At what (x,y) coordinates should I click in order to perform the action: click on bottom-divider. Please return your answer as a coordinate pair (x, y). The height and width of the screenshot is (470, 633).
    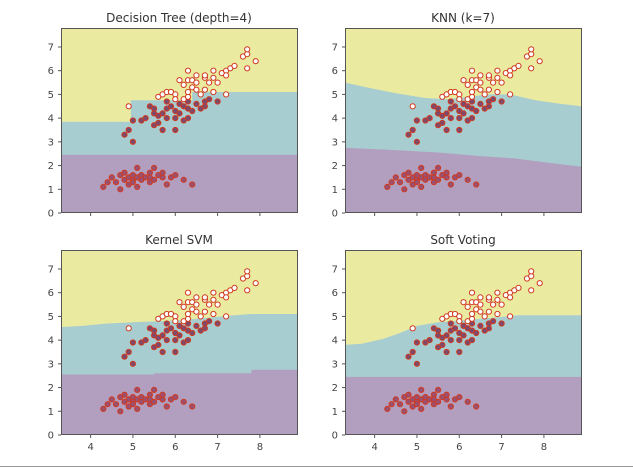
    Looking at the image, I should click on (316, 466).